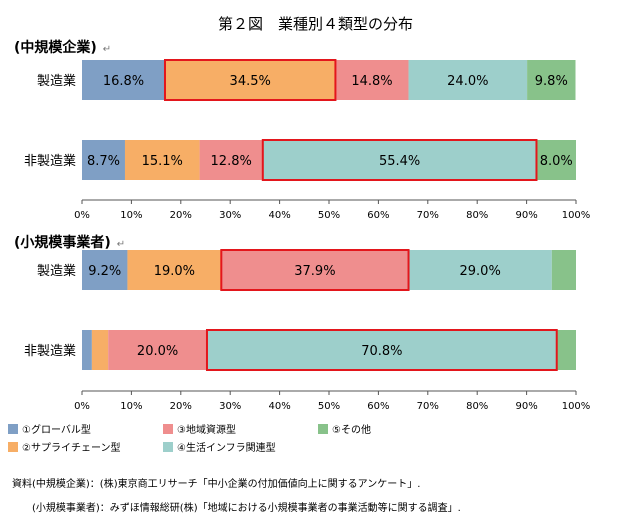  I want to click on section-label-text: (中規模企業), so click(55, 48).